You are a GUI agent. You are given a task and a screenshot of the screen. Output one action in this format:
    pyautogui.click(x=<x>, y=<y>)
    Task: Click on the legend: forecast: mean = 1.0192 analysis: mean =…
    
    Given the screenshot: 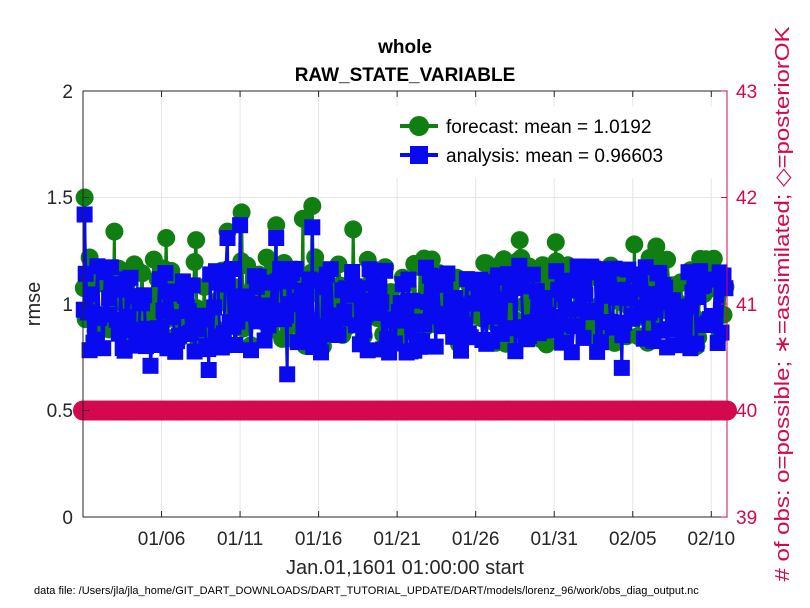 What is the action you would take?
    pyautogui.click(x=555, y=142)
    